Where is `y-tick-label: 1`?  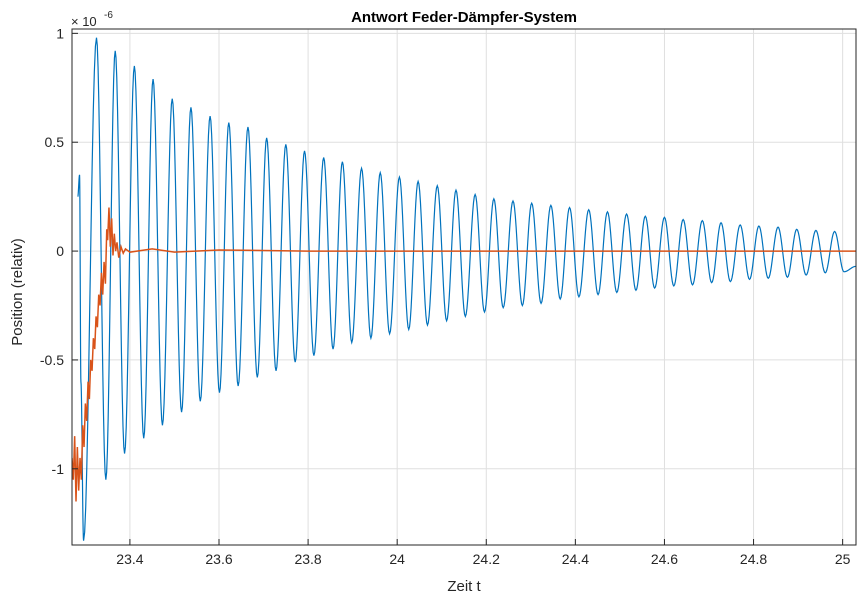
y-tick-label: 1 is located at coordinates (60, 33).